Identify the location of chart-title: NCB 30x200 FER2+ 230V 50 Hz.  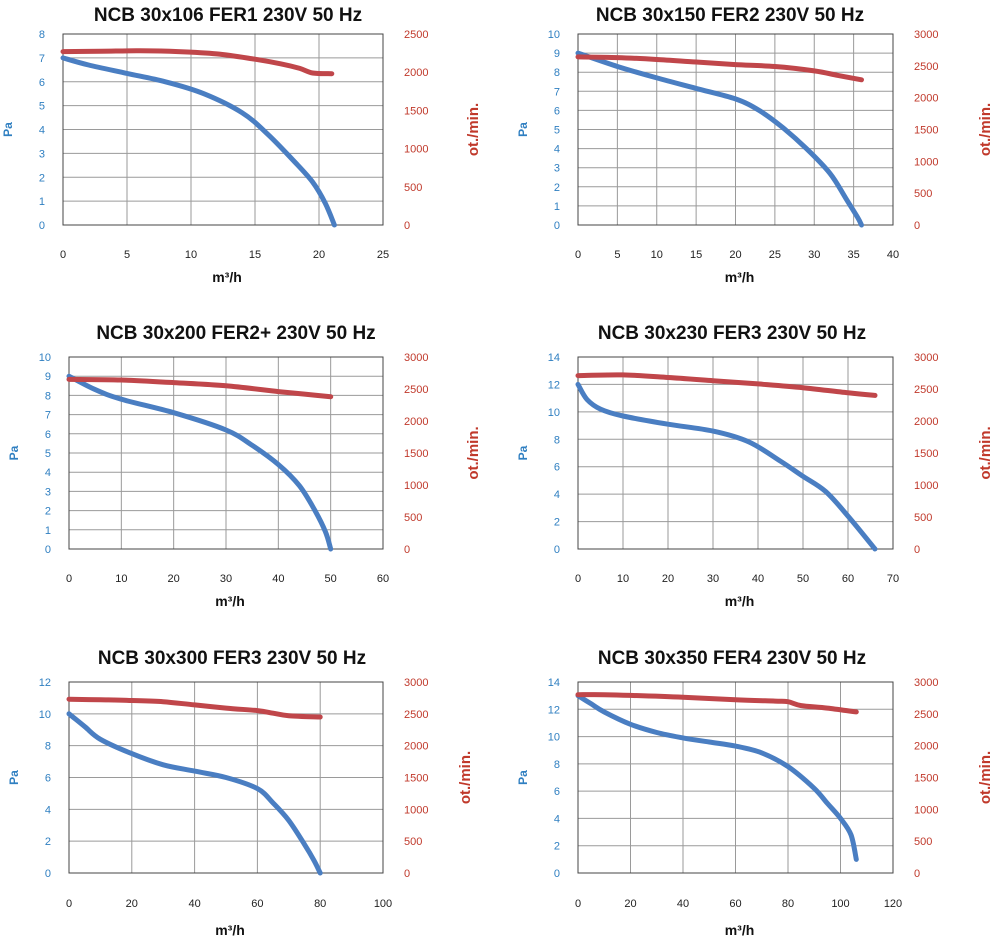
(235, 333).